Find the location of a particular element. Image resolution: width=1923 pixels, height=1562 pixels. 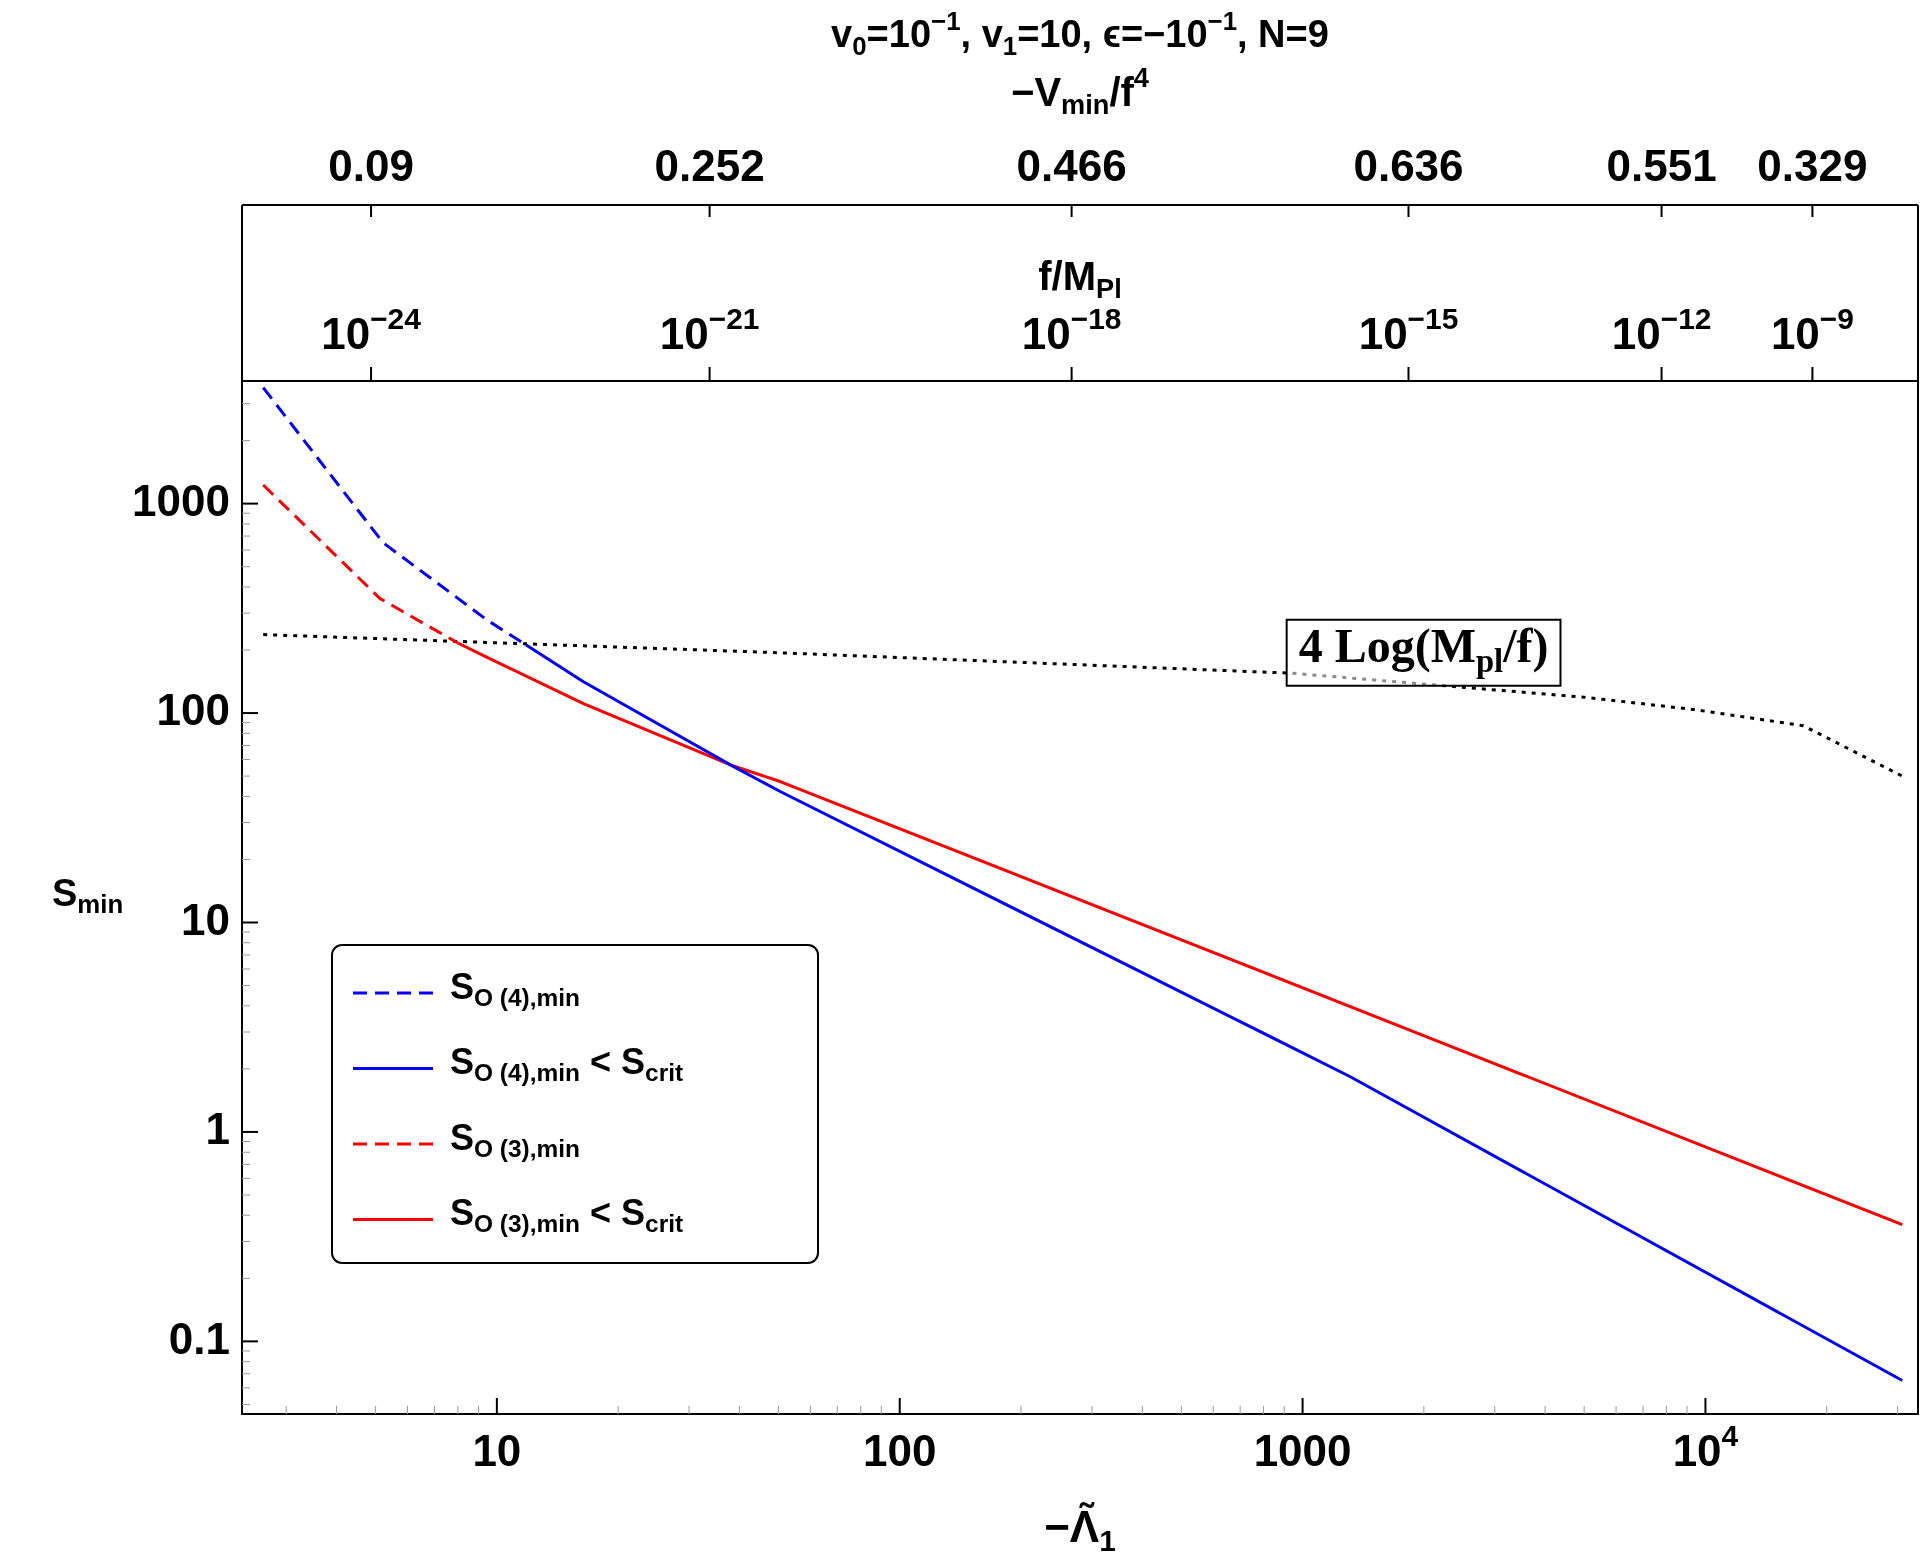

y-tick-label: 1000 is located at coordinates (181, 500).